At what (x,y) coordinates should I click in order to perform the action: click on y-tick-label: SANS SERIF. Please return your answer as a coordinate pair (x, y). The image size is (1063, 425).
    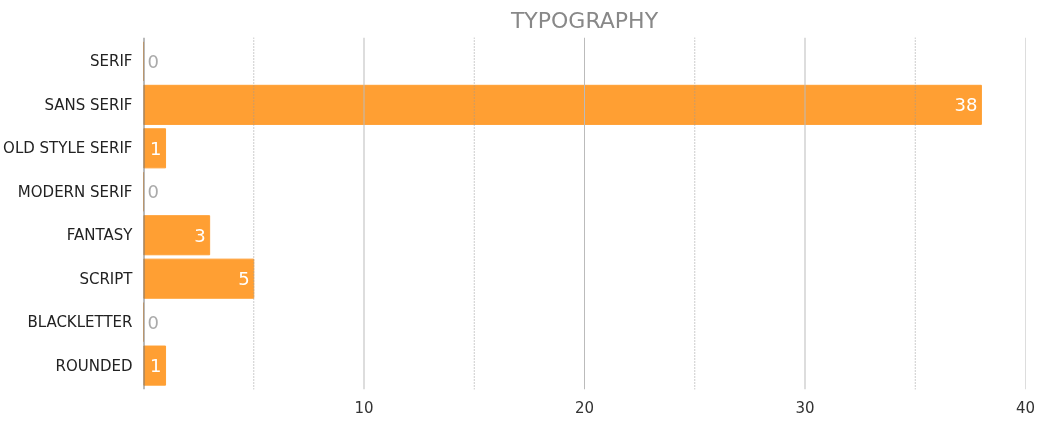
    Looking at the image, I should click on (88, 104).